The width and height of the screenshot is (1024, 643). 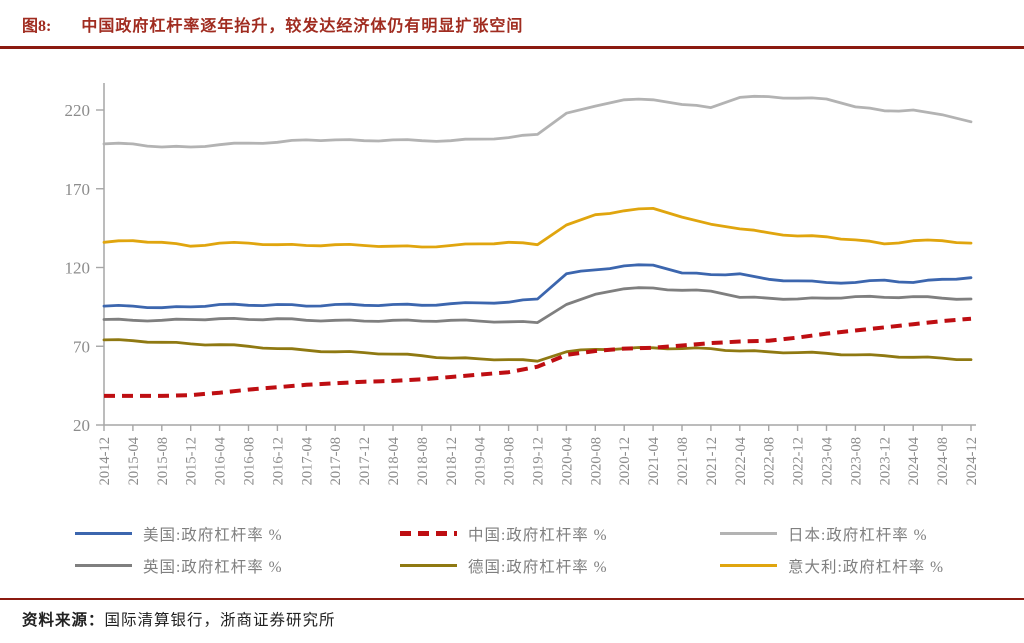 What do you see at coordinates (799, 461) in the screenshot?
I see `x-tick-label: 2022-12` at bounding box center [799, 461].